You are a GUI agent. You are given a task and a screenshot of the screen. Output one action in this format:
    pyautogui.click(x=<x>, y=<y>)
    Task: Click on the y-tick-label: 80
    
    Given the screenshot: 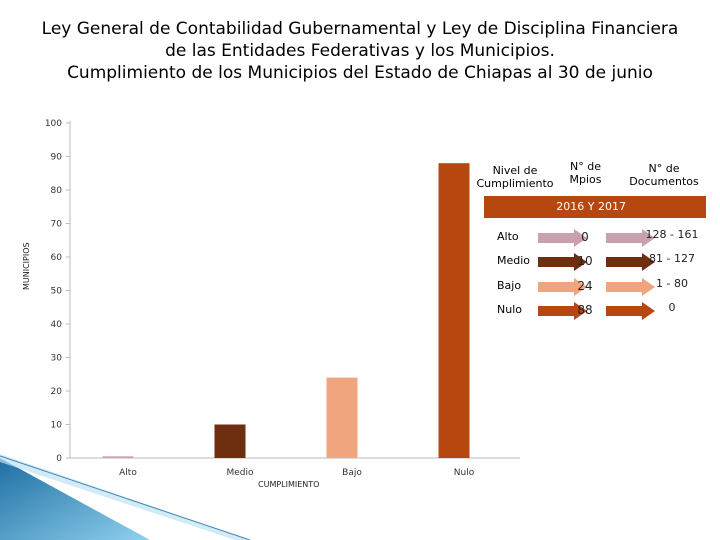 What is the action you would take?
    pyautogui.click(x=57, y=191)
    